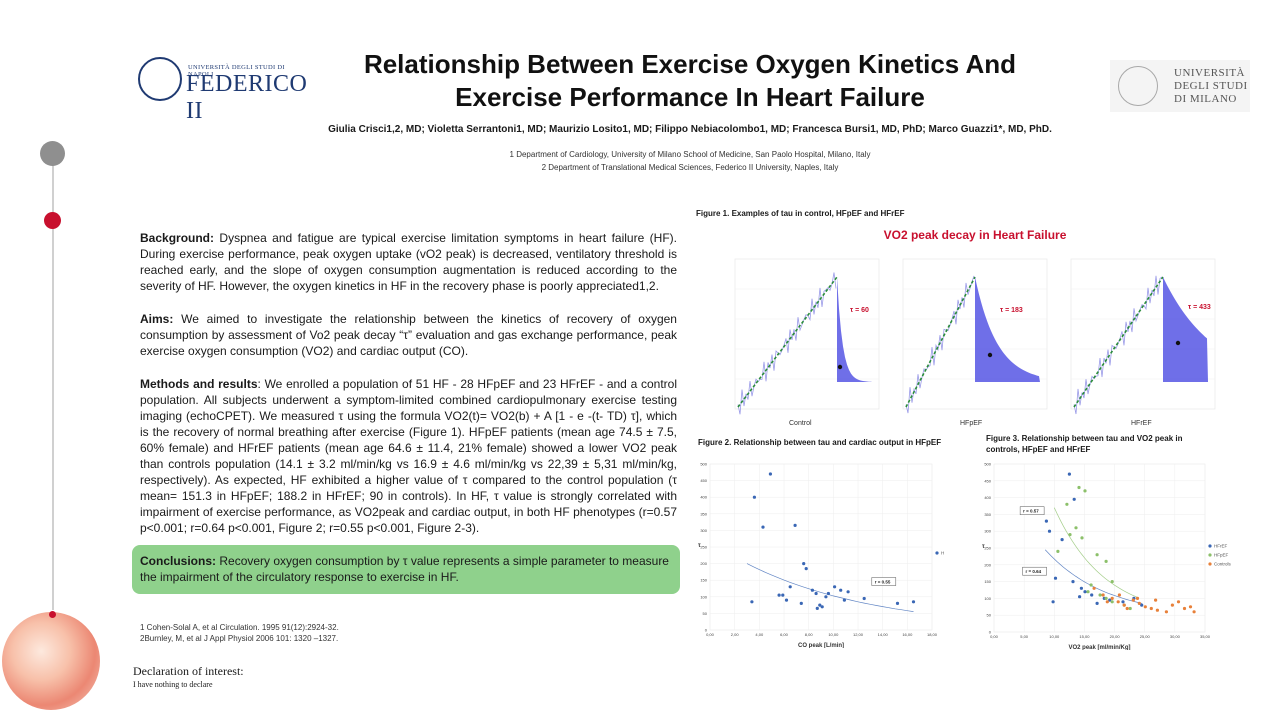  Describe the element at coordinates (1118, 345) in the screenshot. I see `panel-trace` at that location.